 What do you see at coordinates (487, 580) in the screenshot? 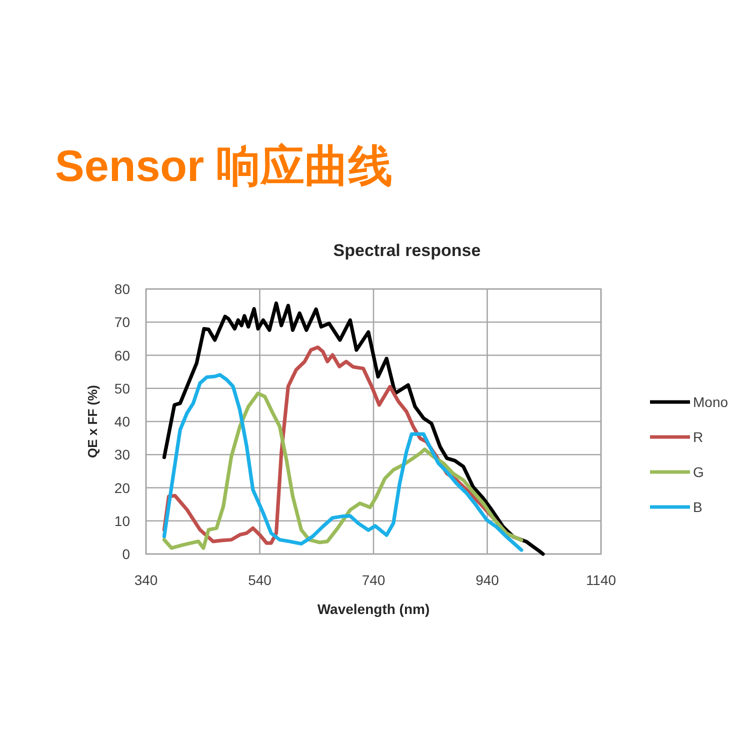
I see `x-tick: 940` at bounding box center [487, 580].